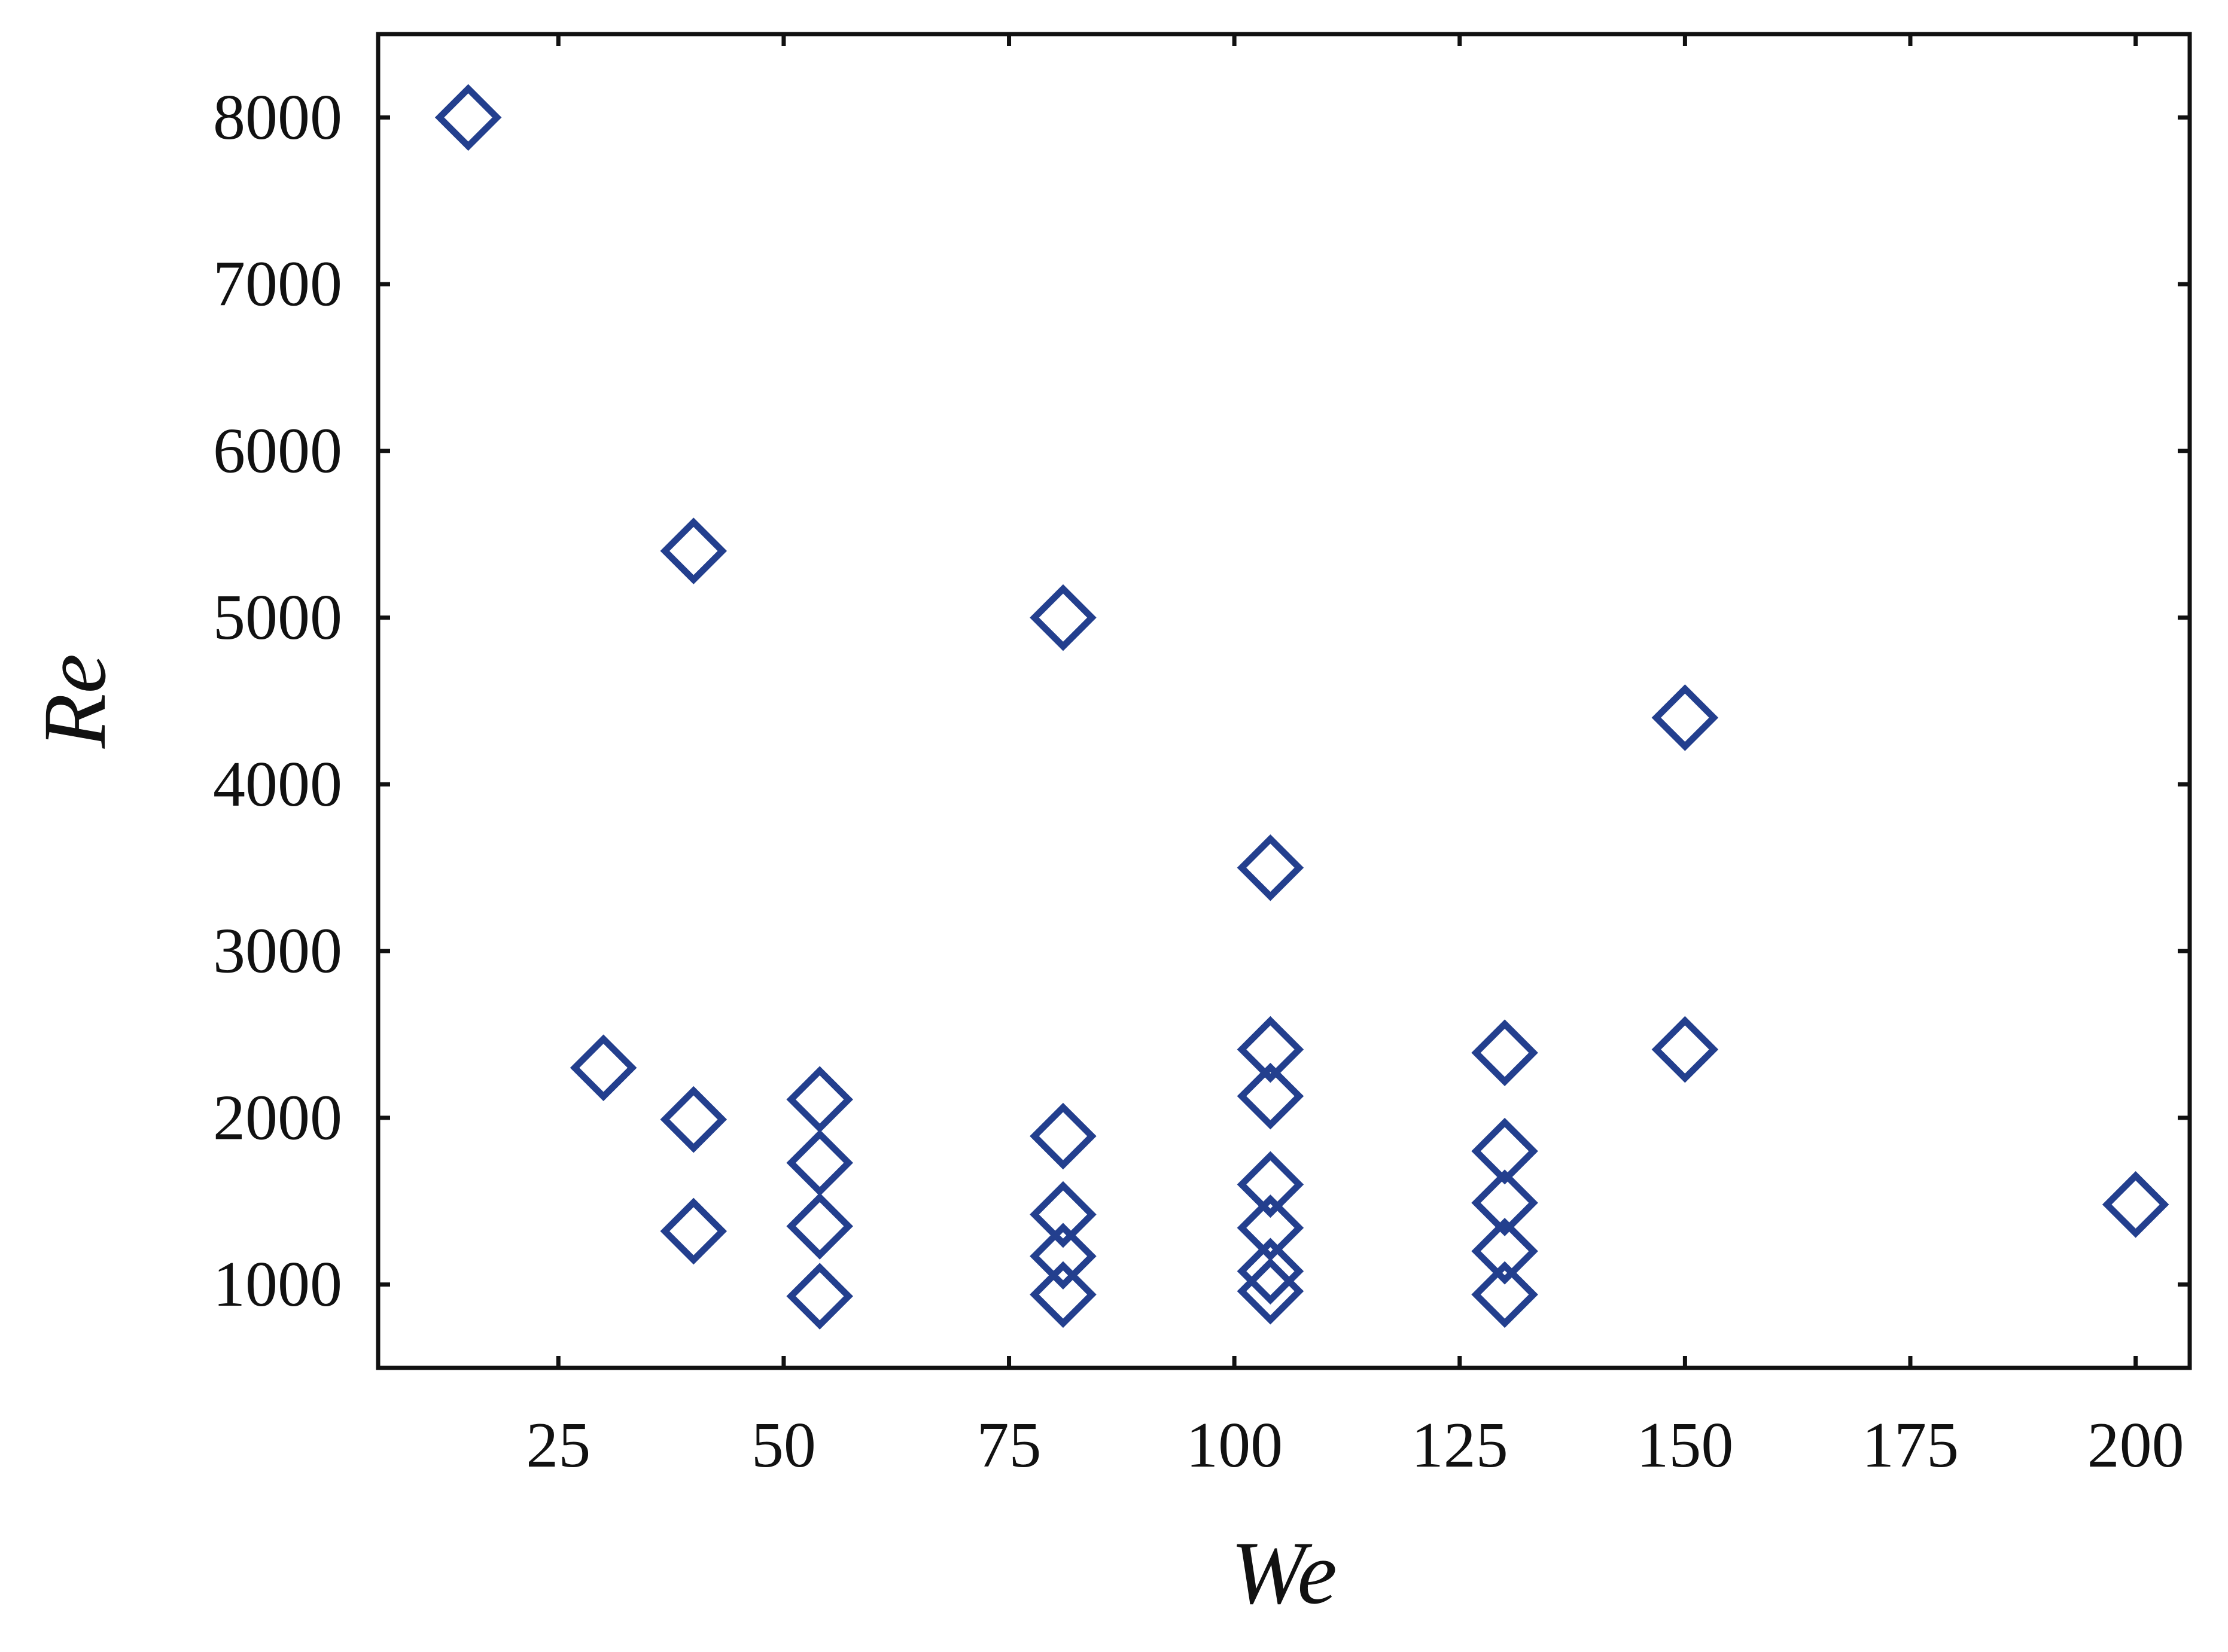  I want to click on y-tick-label: 1000, so click(277, 1284).